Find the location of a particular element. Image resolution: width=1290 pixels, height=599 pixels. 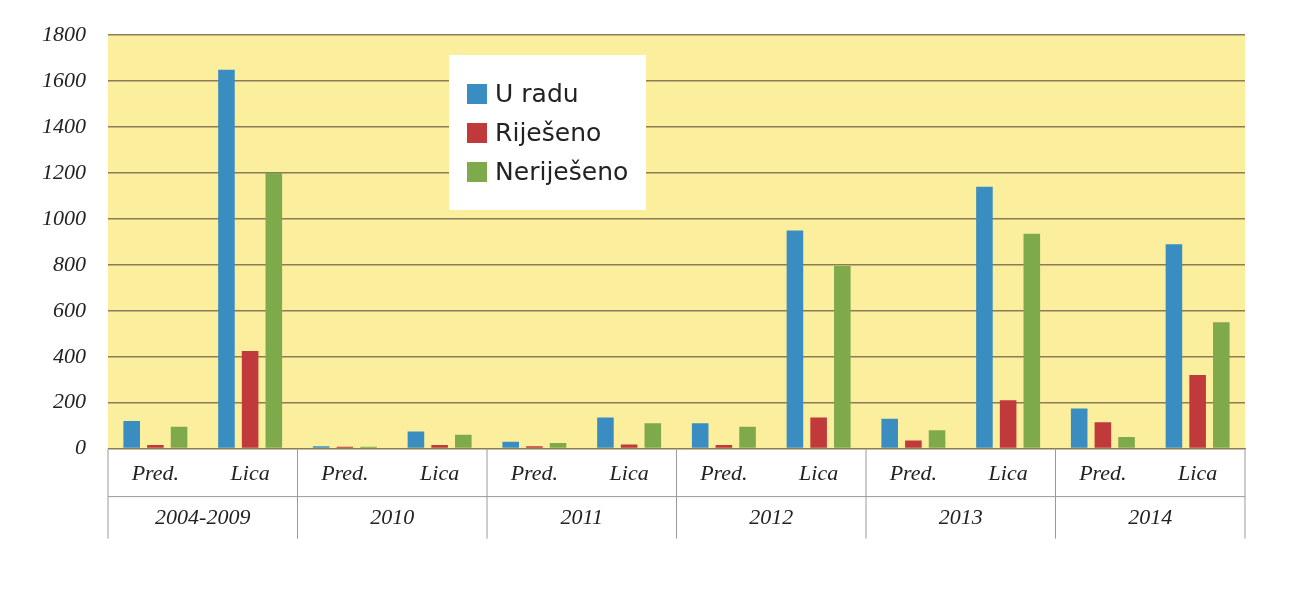

y-tick-label: 1000 is located at coordinates (64, 217).